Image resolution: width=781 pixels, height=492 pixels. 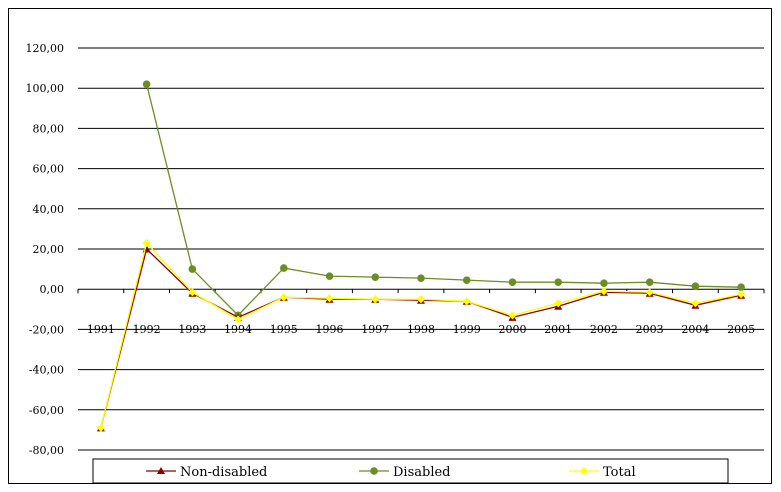 I want to click on legend-marker-disabled, so click(x=374, y=471).